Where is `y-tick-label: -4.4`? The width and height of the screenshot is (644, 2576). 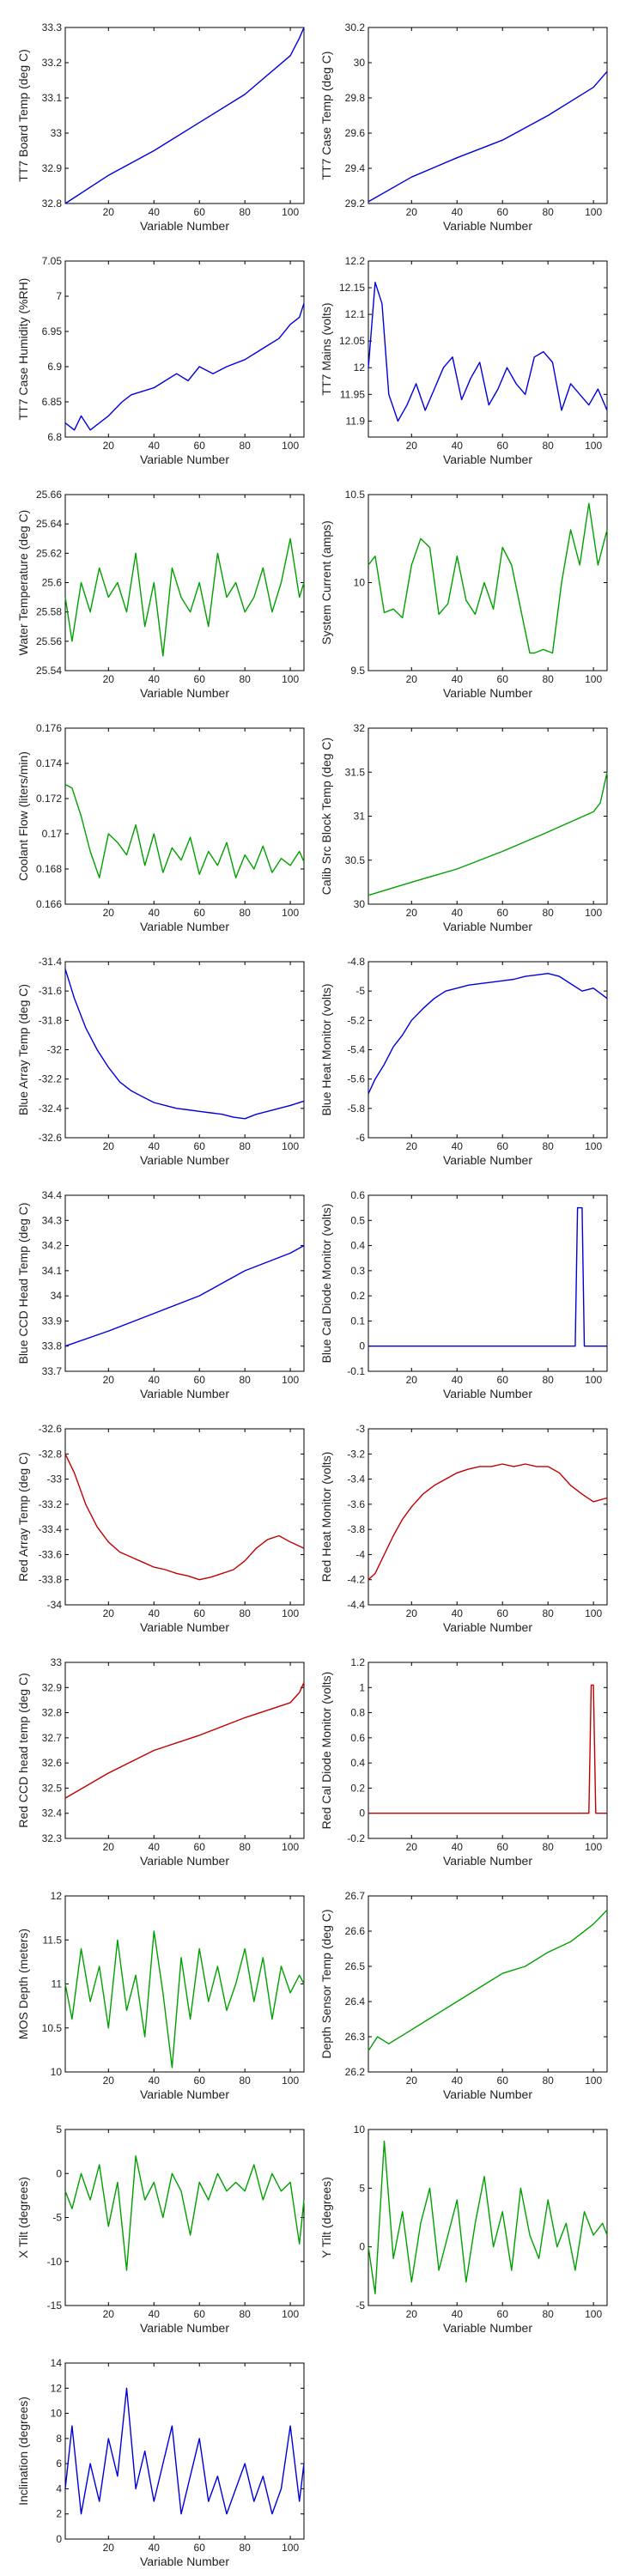 y-tick-label: -4.4 is located at coordinates (356, 1605).